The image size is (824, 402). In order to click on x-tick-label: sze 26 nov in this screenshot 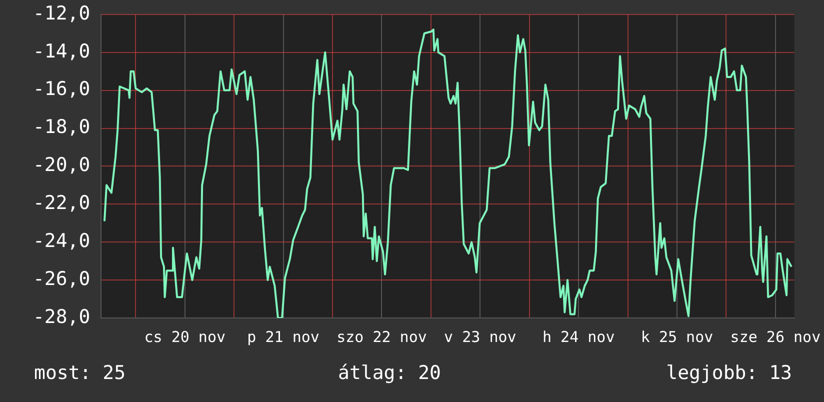, I will do `click(775, 337)`.